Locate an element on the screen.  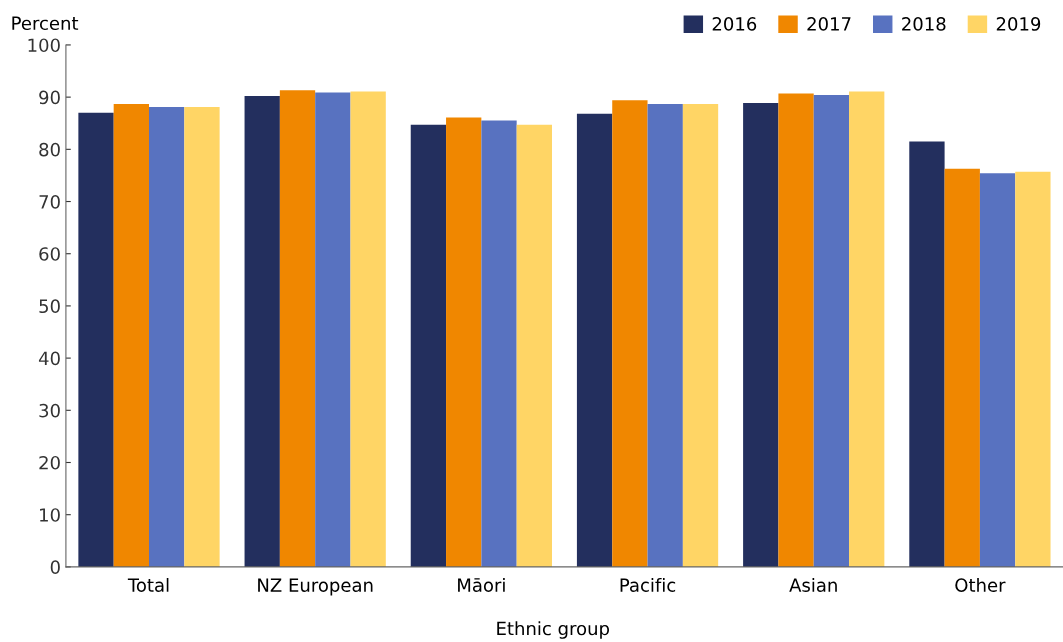
x-tick-label: NZ European is located at coordinates (315, 587).